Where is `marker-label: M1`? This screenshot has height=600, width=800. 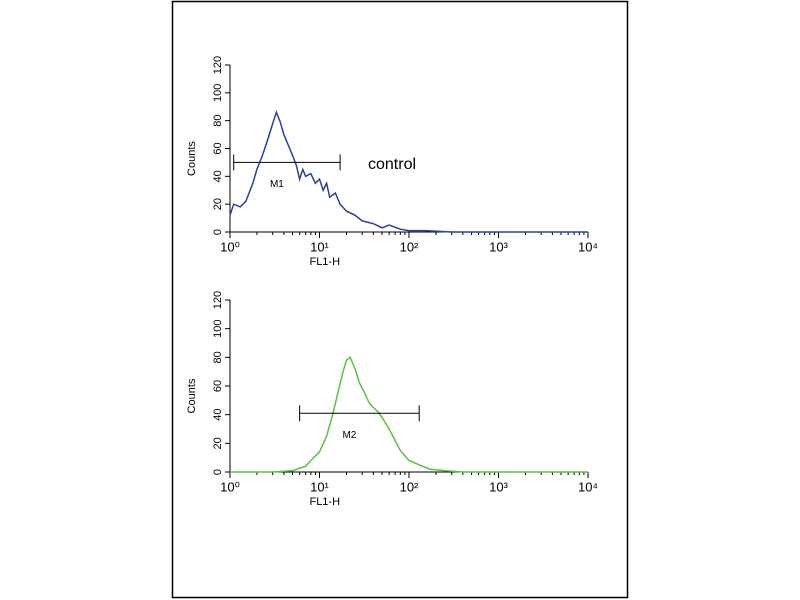
marker-label: M1 is located at coordinates (277, 184).